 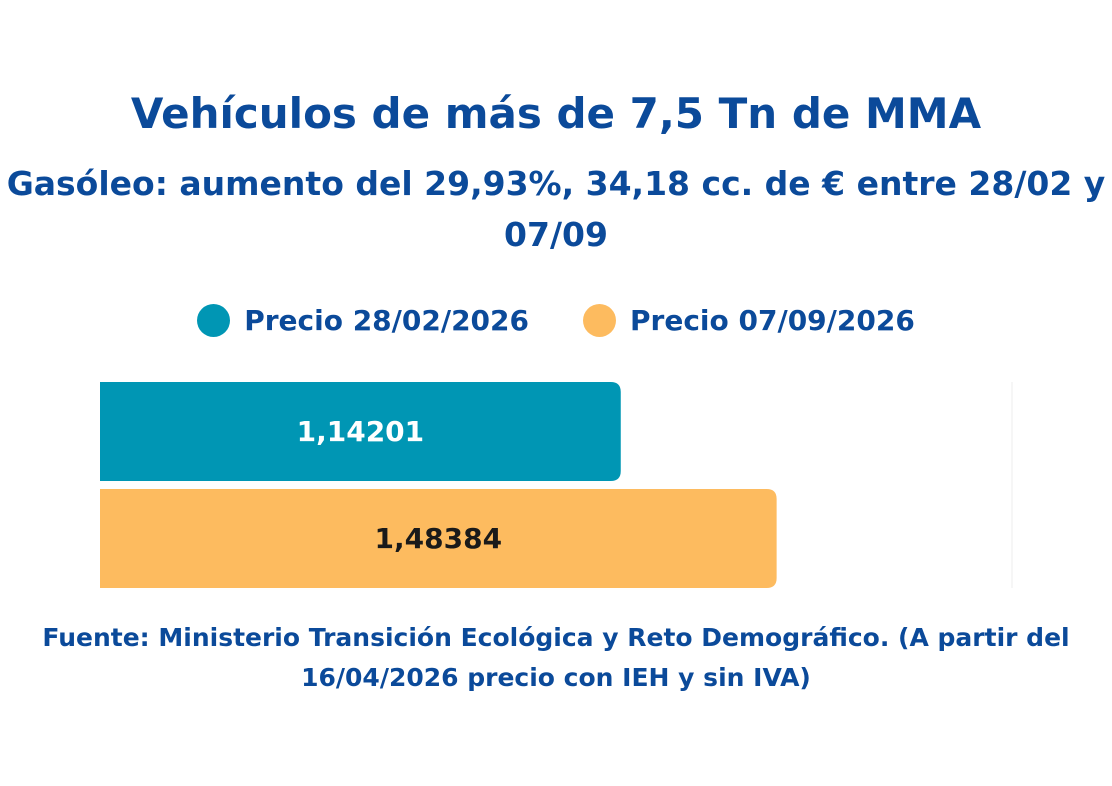 I want to click on chart-title: Vehículos de más de 7,5 Tn de MMA, so click(x=556, y=113).